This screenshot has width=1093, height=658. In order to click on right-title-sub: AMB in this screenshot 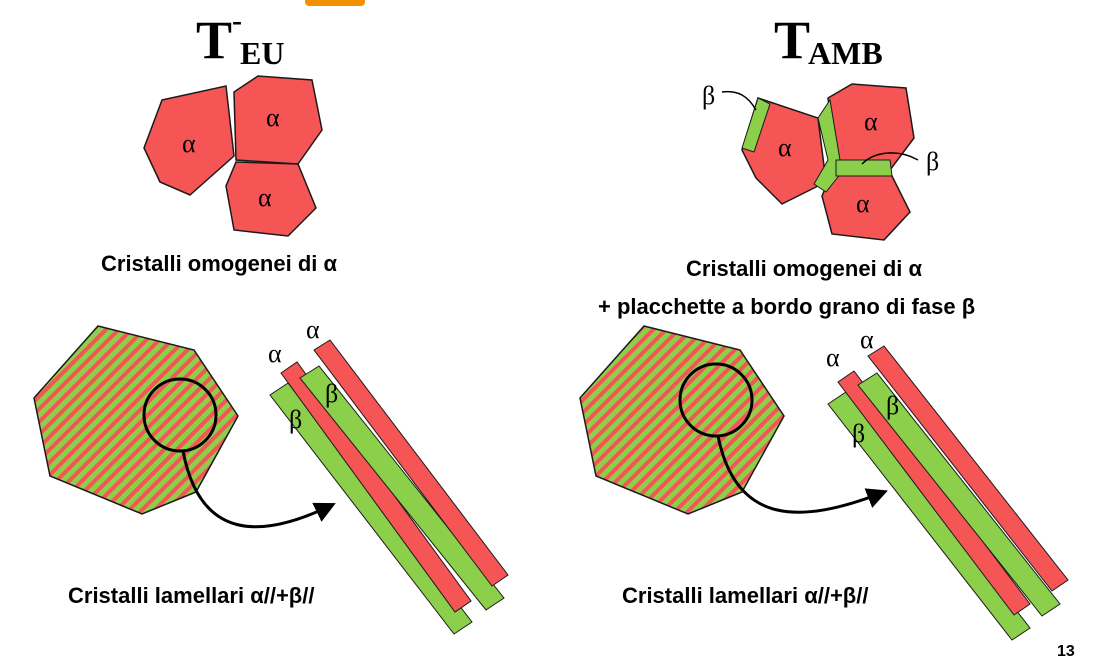, I will do `click(845, 53)`.